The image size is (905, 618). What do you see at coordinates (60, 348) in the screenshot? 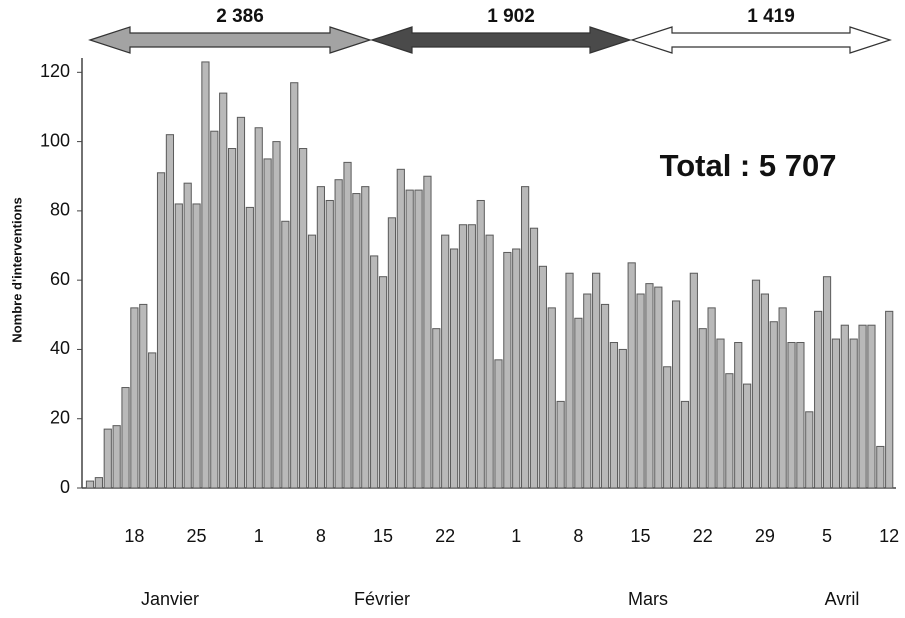
I see `y-tick-label: 40` at bounding box center [60, 348].